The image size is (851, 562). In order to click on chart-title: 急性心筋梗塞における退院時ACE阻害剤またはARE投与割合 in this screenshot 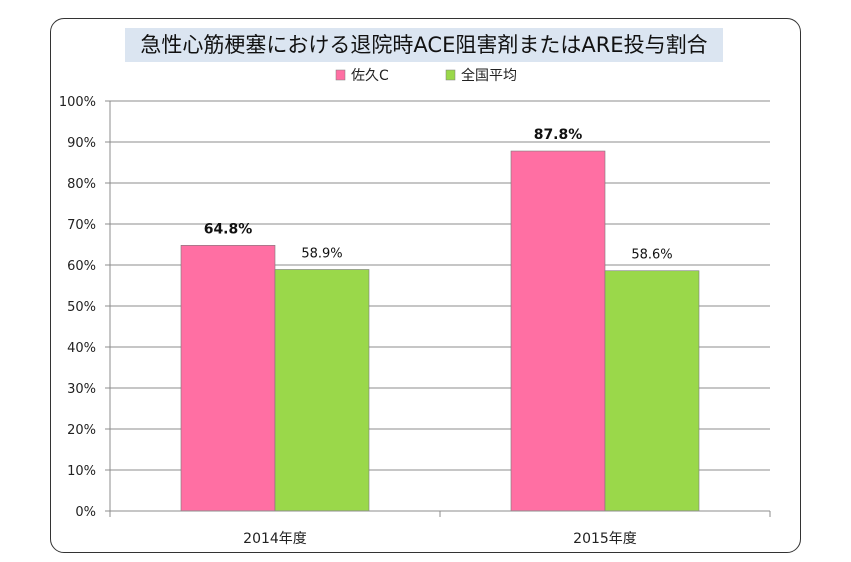, I will do `click(424, 45)`.